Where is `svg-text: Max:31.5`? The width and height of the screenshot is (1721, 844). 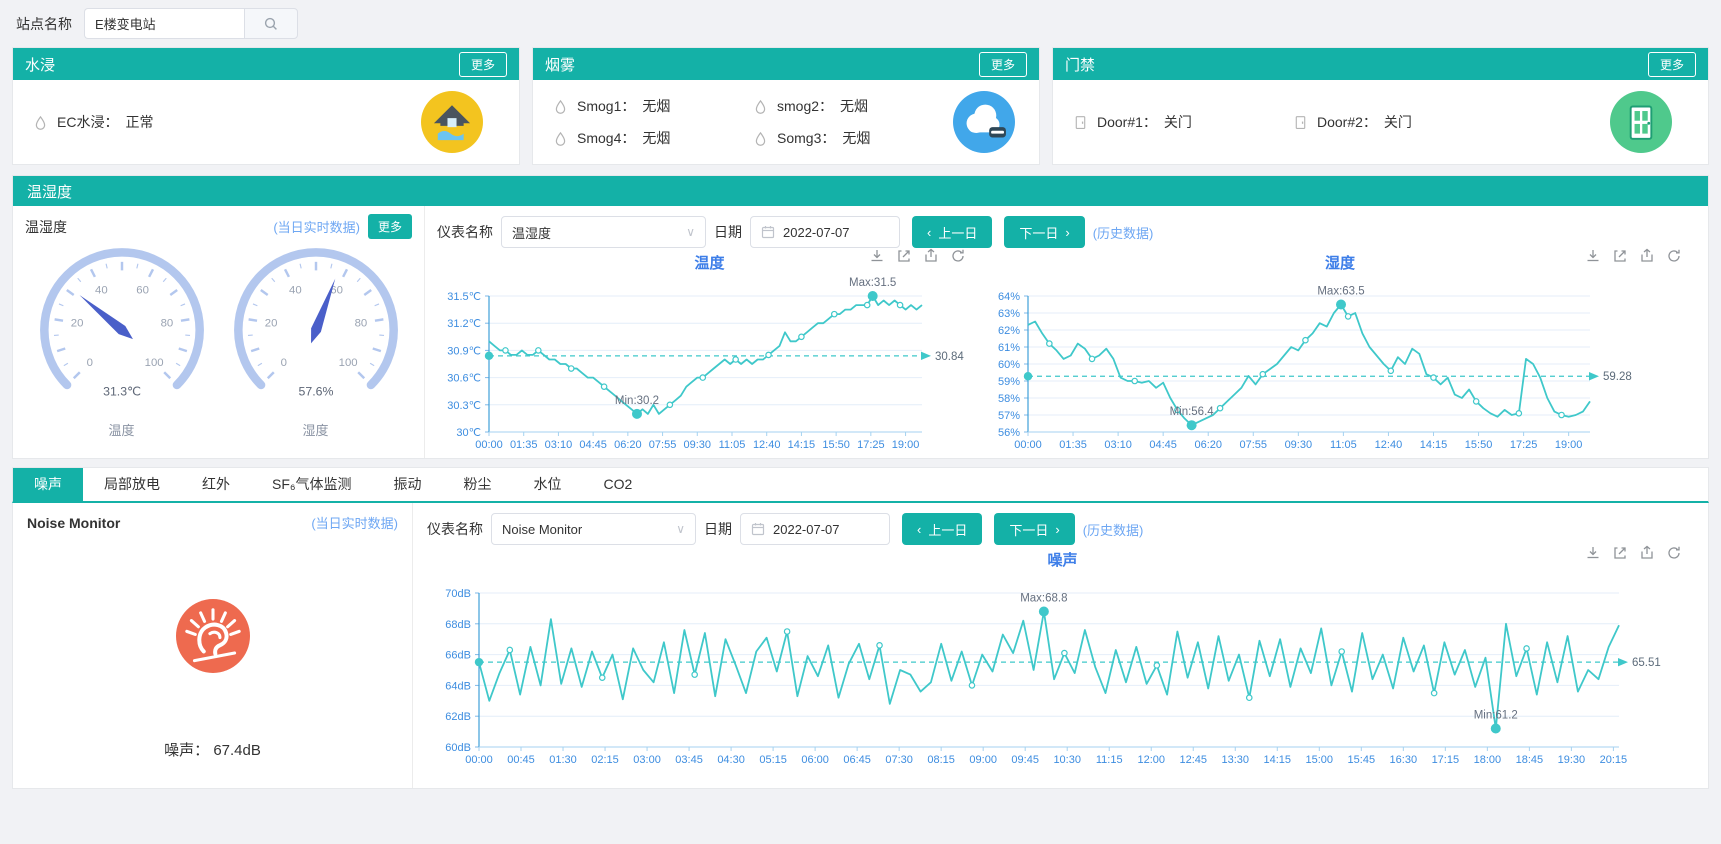
svg-text: Max:31.5 is located at coordinates (872, 283).